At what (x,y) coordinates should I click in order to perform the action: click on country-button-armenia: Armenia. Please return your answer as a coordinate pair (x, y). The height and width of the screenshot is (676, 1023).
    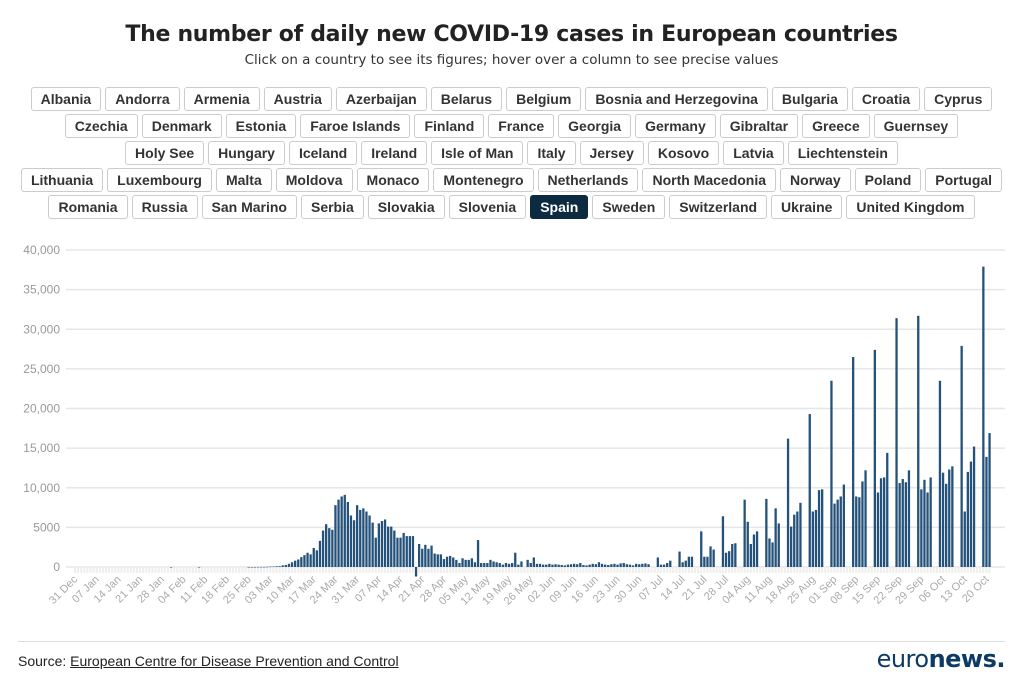
    Looking at the image, I should click on (221, 99).